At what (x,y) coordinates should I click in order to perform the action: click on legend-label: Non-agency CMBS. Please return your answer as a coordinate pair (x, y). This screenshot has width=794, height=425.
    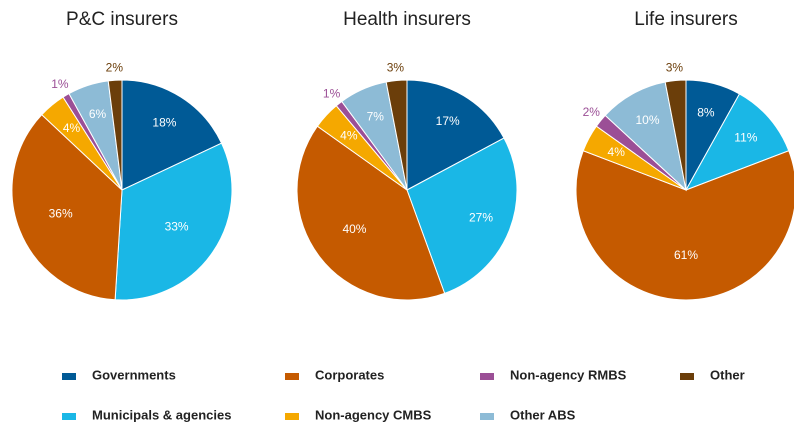
    Looking at the image, I should click on (373, 414).